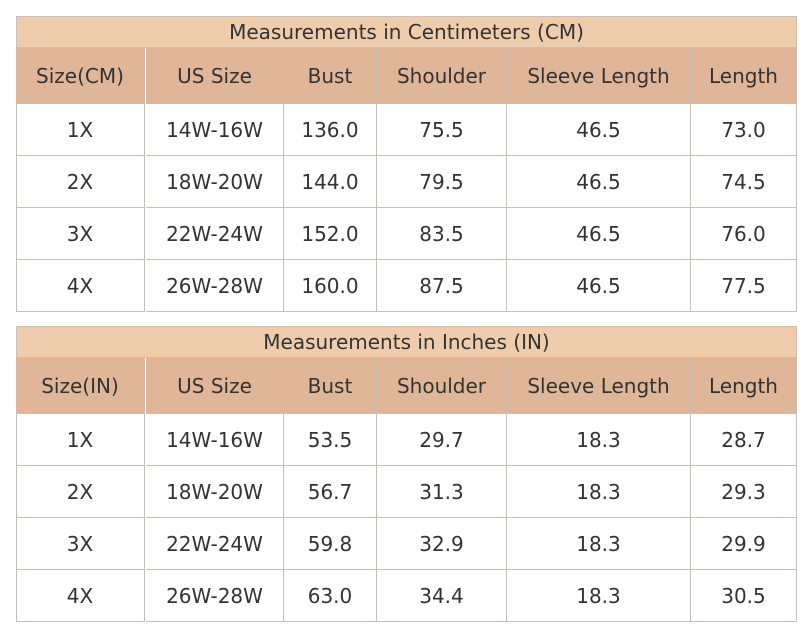 The height and width of the screenshot is (642, 812). Describe the element at coordinates (744, 544) in the screenshot. I see `table-cell: 29.9` at that location.